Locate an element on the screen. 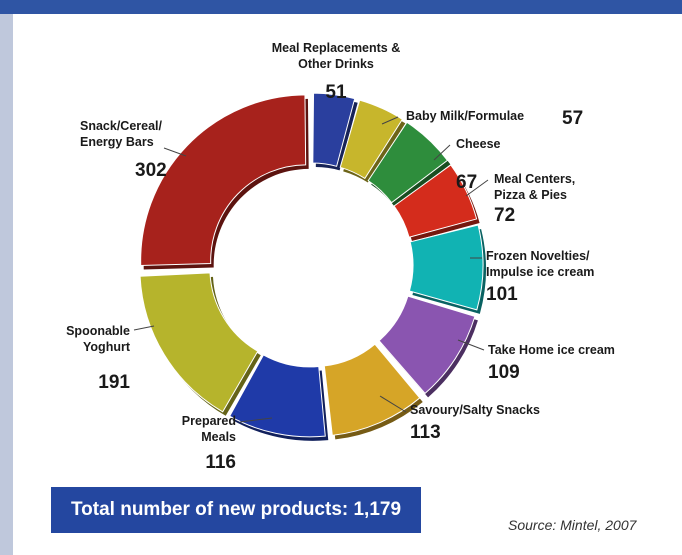  slice-value-9: 191 is located at coordinates (114, 382).